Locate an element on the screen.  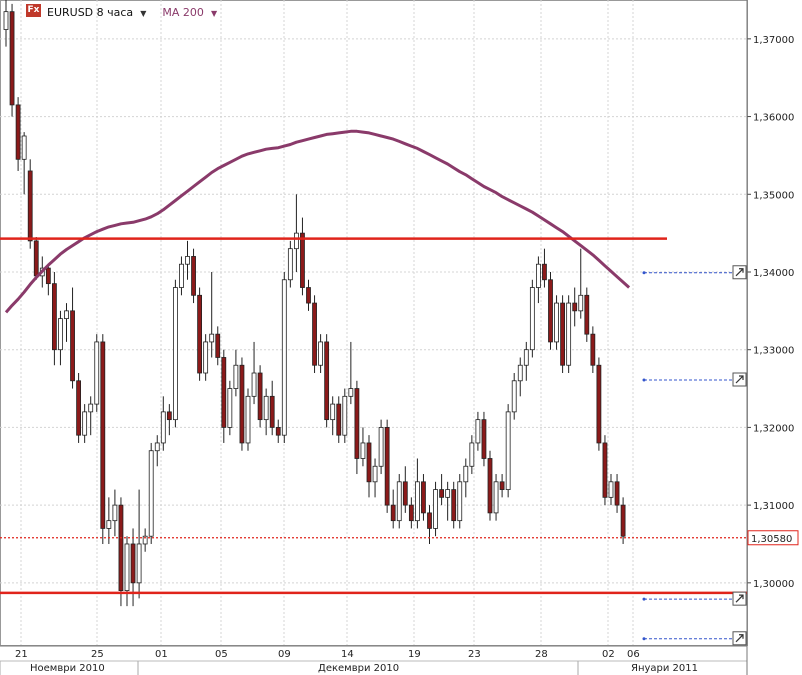
symbol-timeframe-label: EURUSD 8 часа is located at coordinates (90, 12).